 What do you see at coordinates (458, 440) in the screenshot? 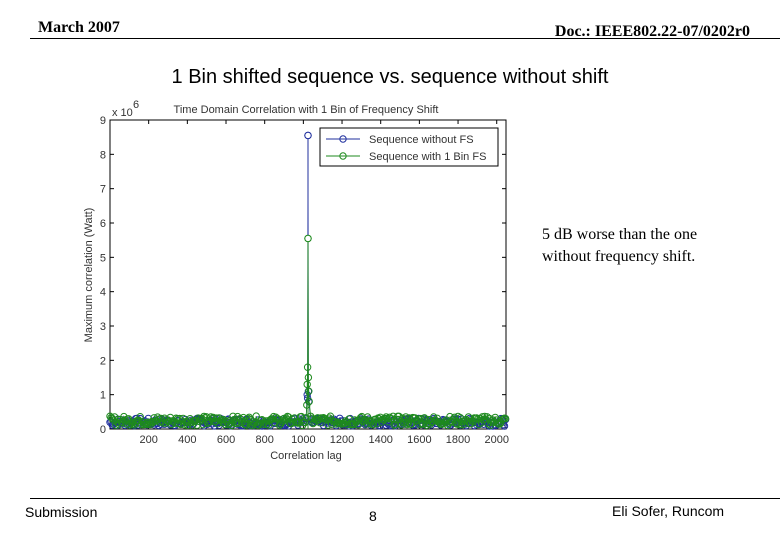
I see `x-tick-label: 1800` at bounding box center [458, 440].